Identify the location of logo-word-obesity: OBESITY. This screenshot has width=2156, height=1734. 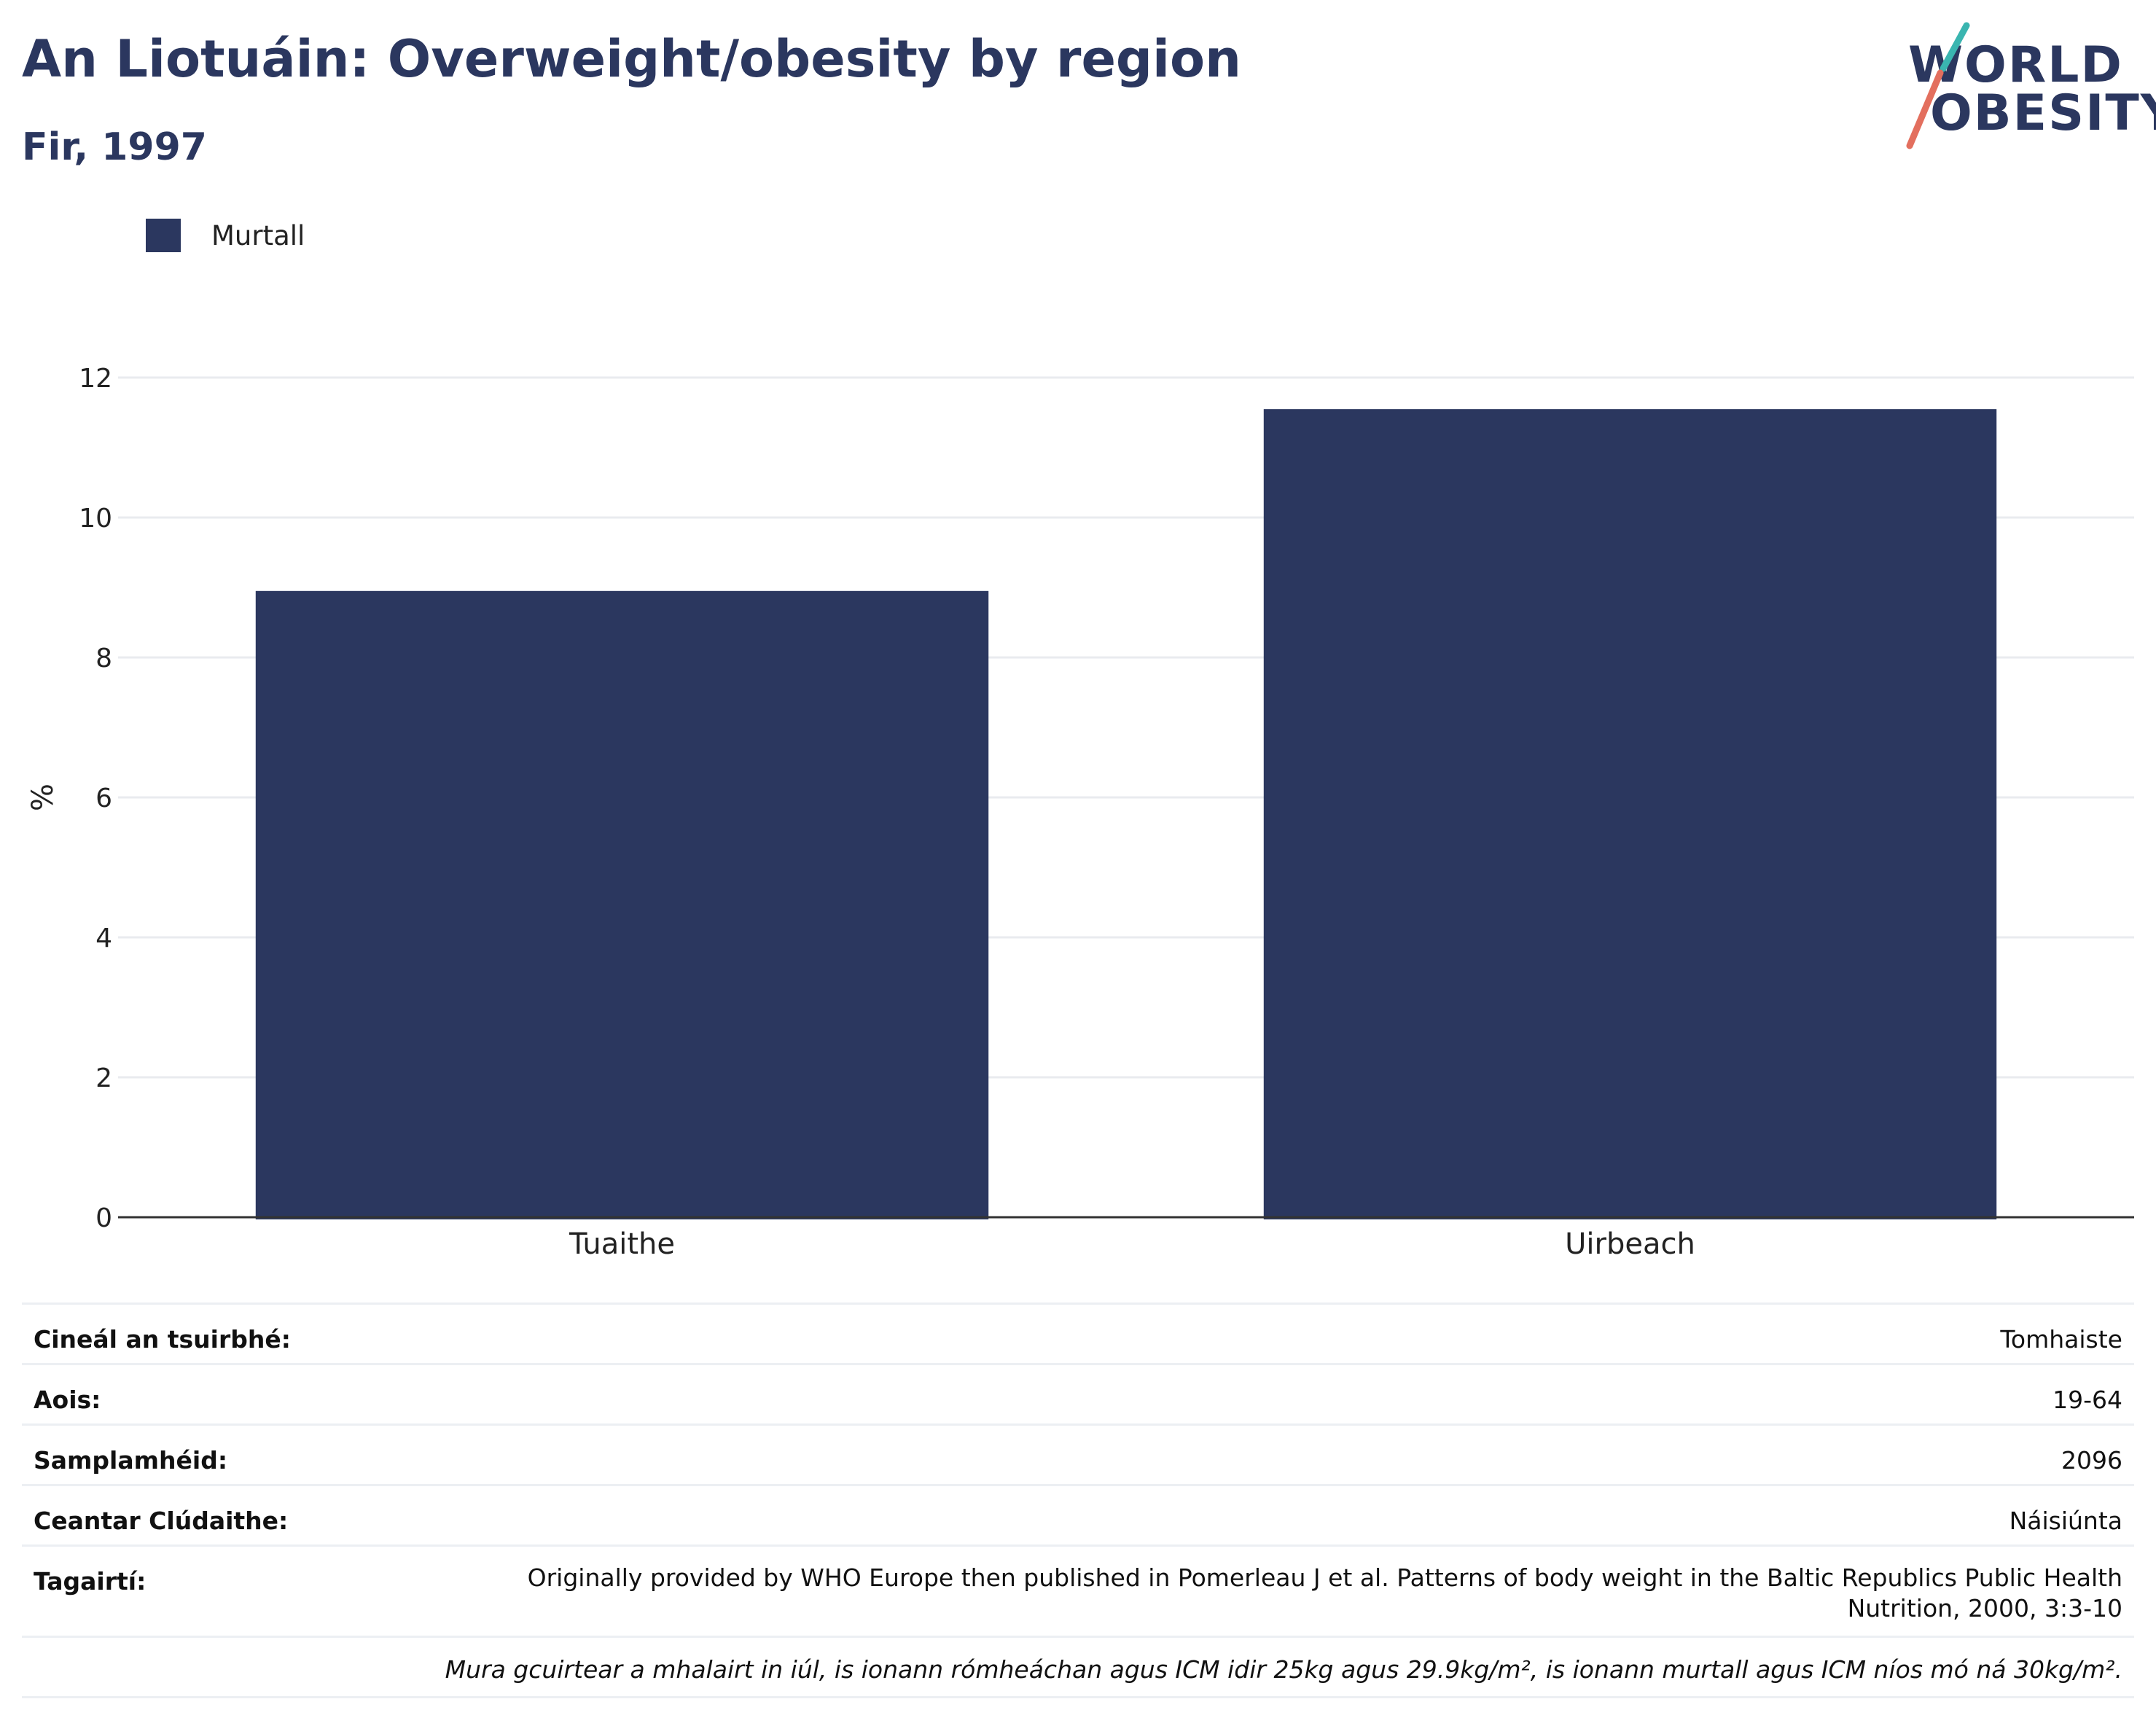
(2043, 114).